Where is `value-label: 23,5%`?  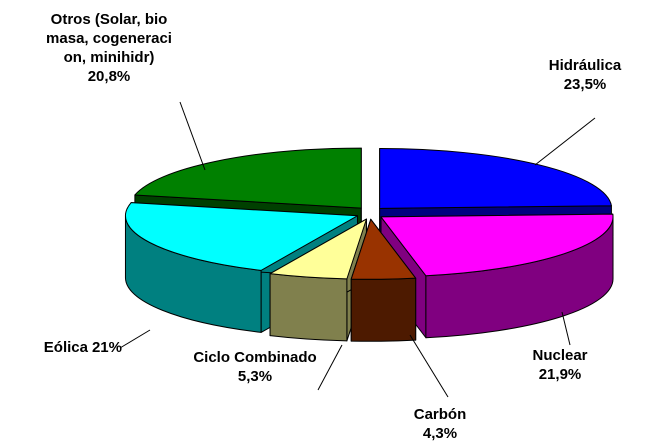 value-label: 23,5% is located at coordinates (585, 84).